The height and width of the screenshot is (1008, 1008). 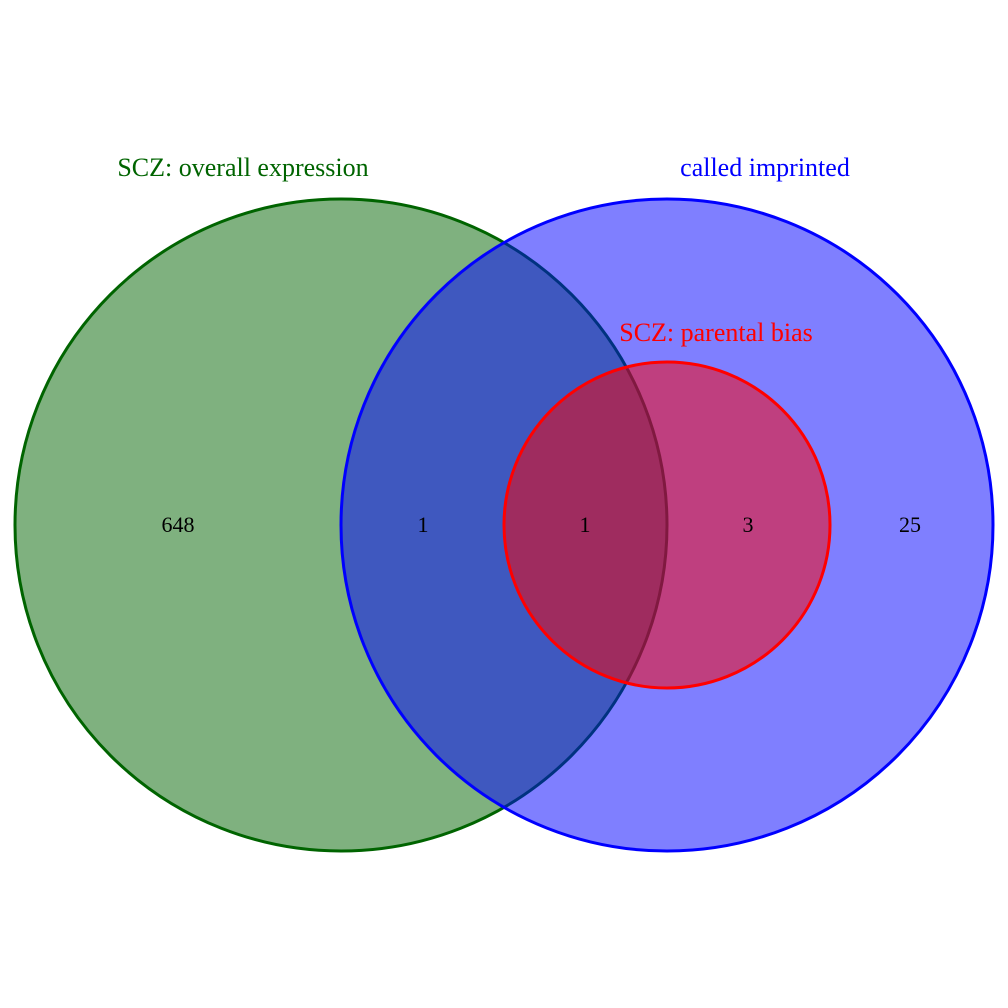 I want to click on region-count-overall-expression-only: 648, so click(x=178, y=524).